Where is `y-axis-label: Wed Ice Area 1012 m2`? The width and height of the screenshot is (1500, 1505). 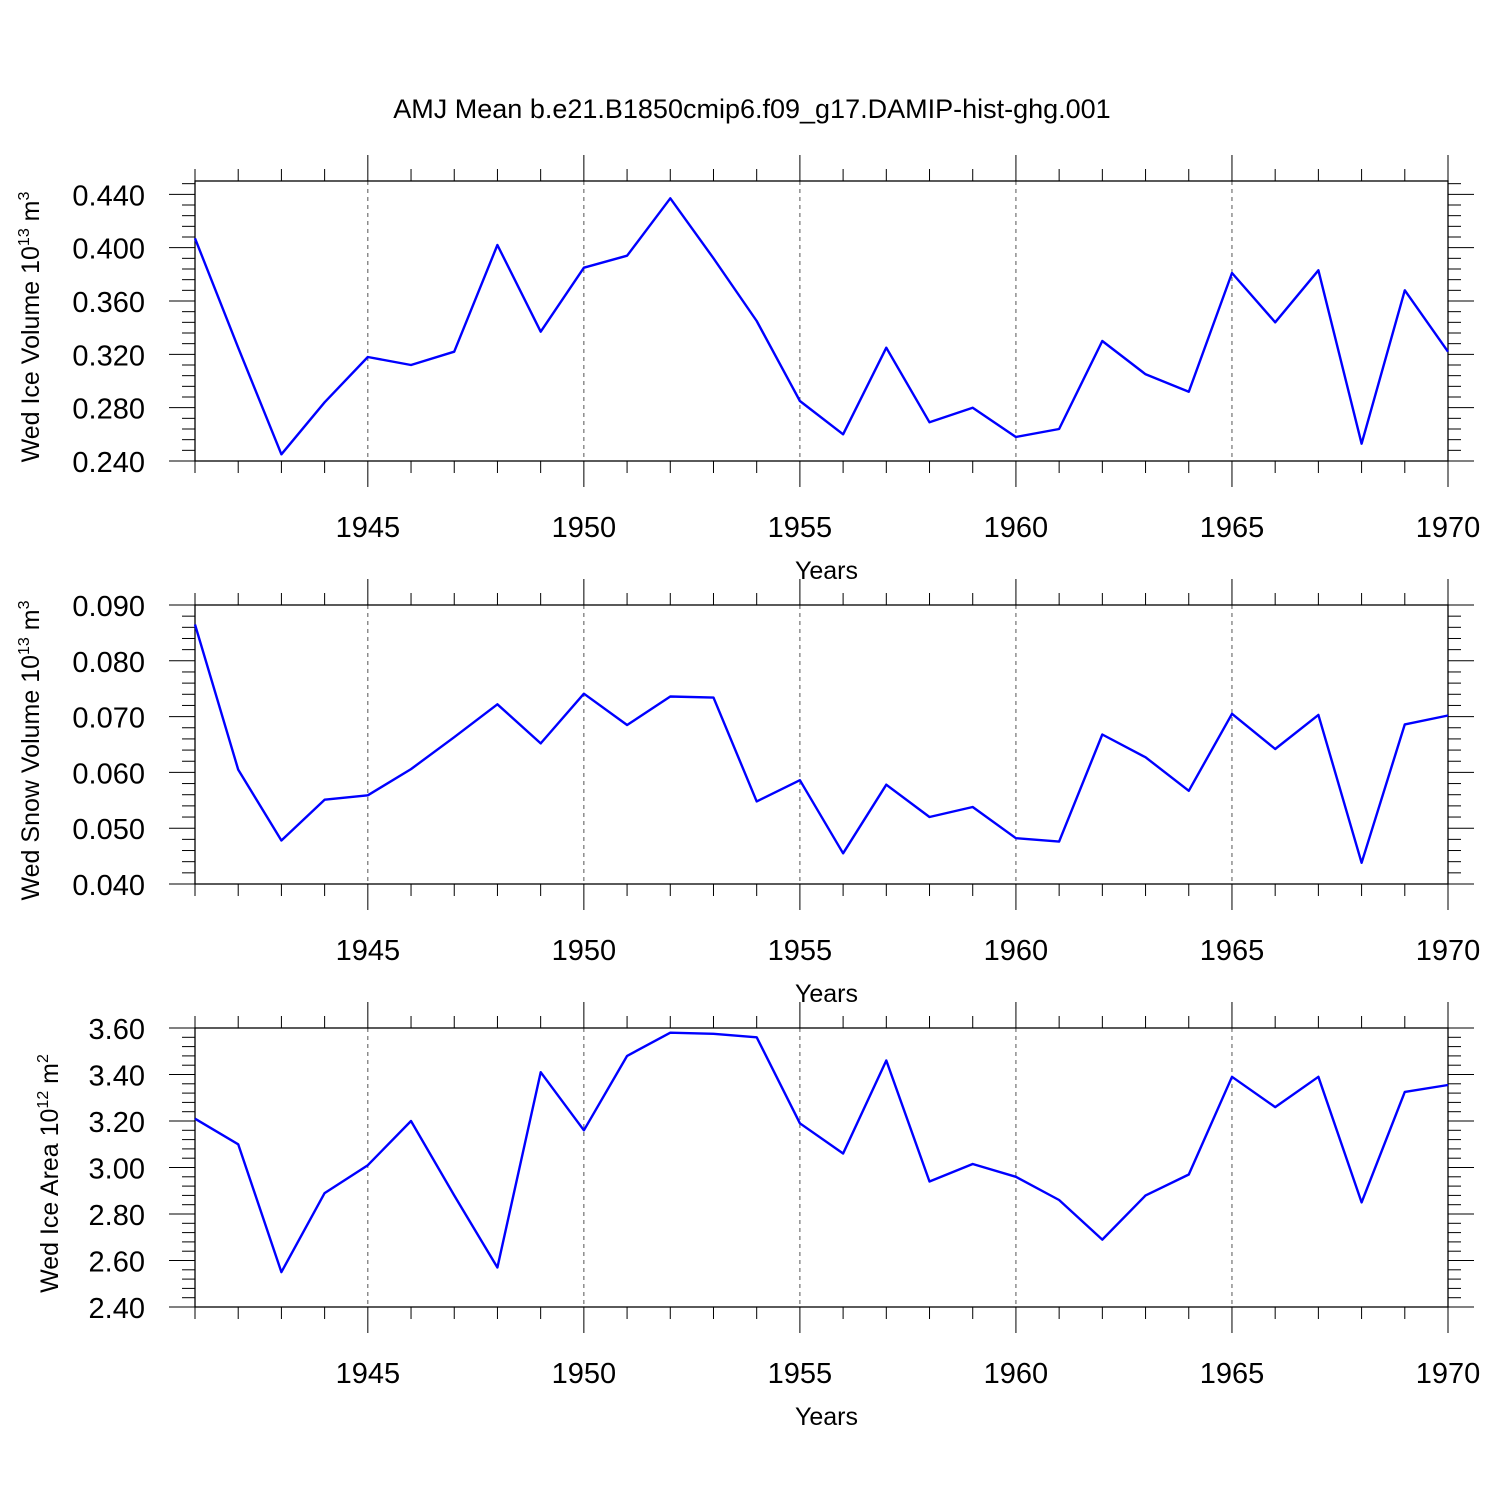
y-axis-label: Wed Ice Area 1012 m2 is located at coordinates (49, 1173).